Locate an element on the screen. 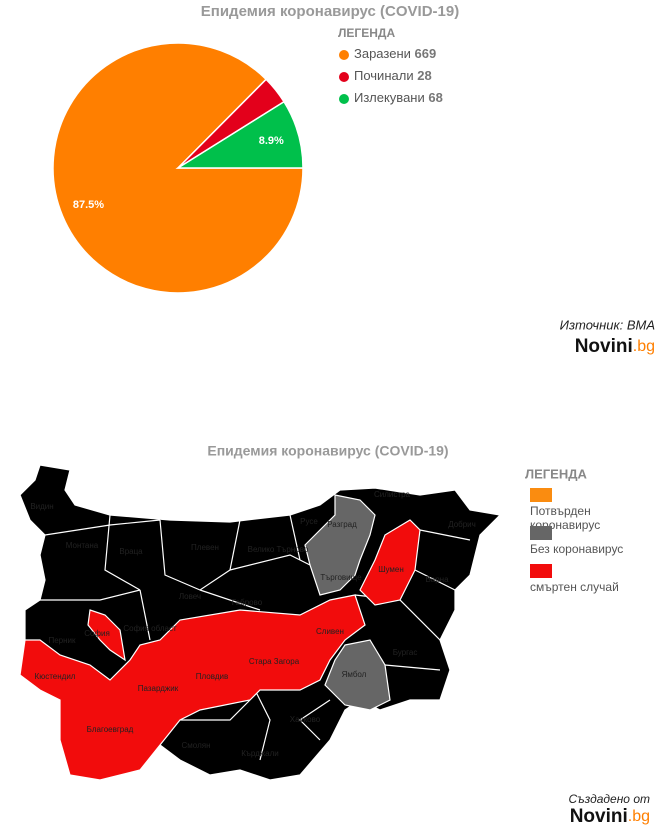 The width and height of the screenshot is (672, 831). legend-value: 68 is located at coordinates (435, 97).